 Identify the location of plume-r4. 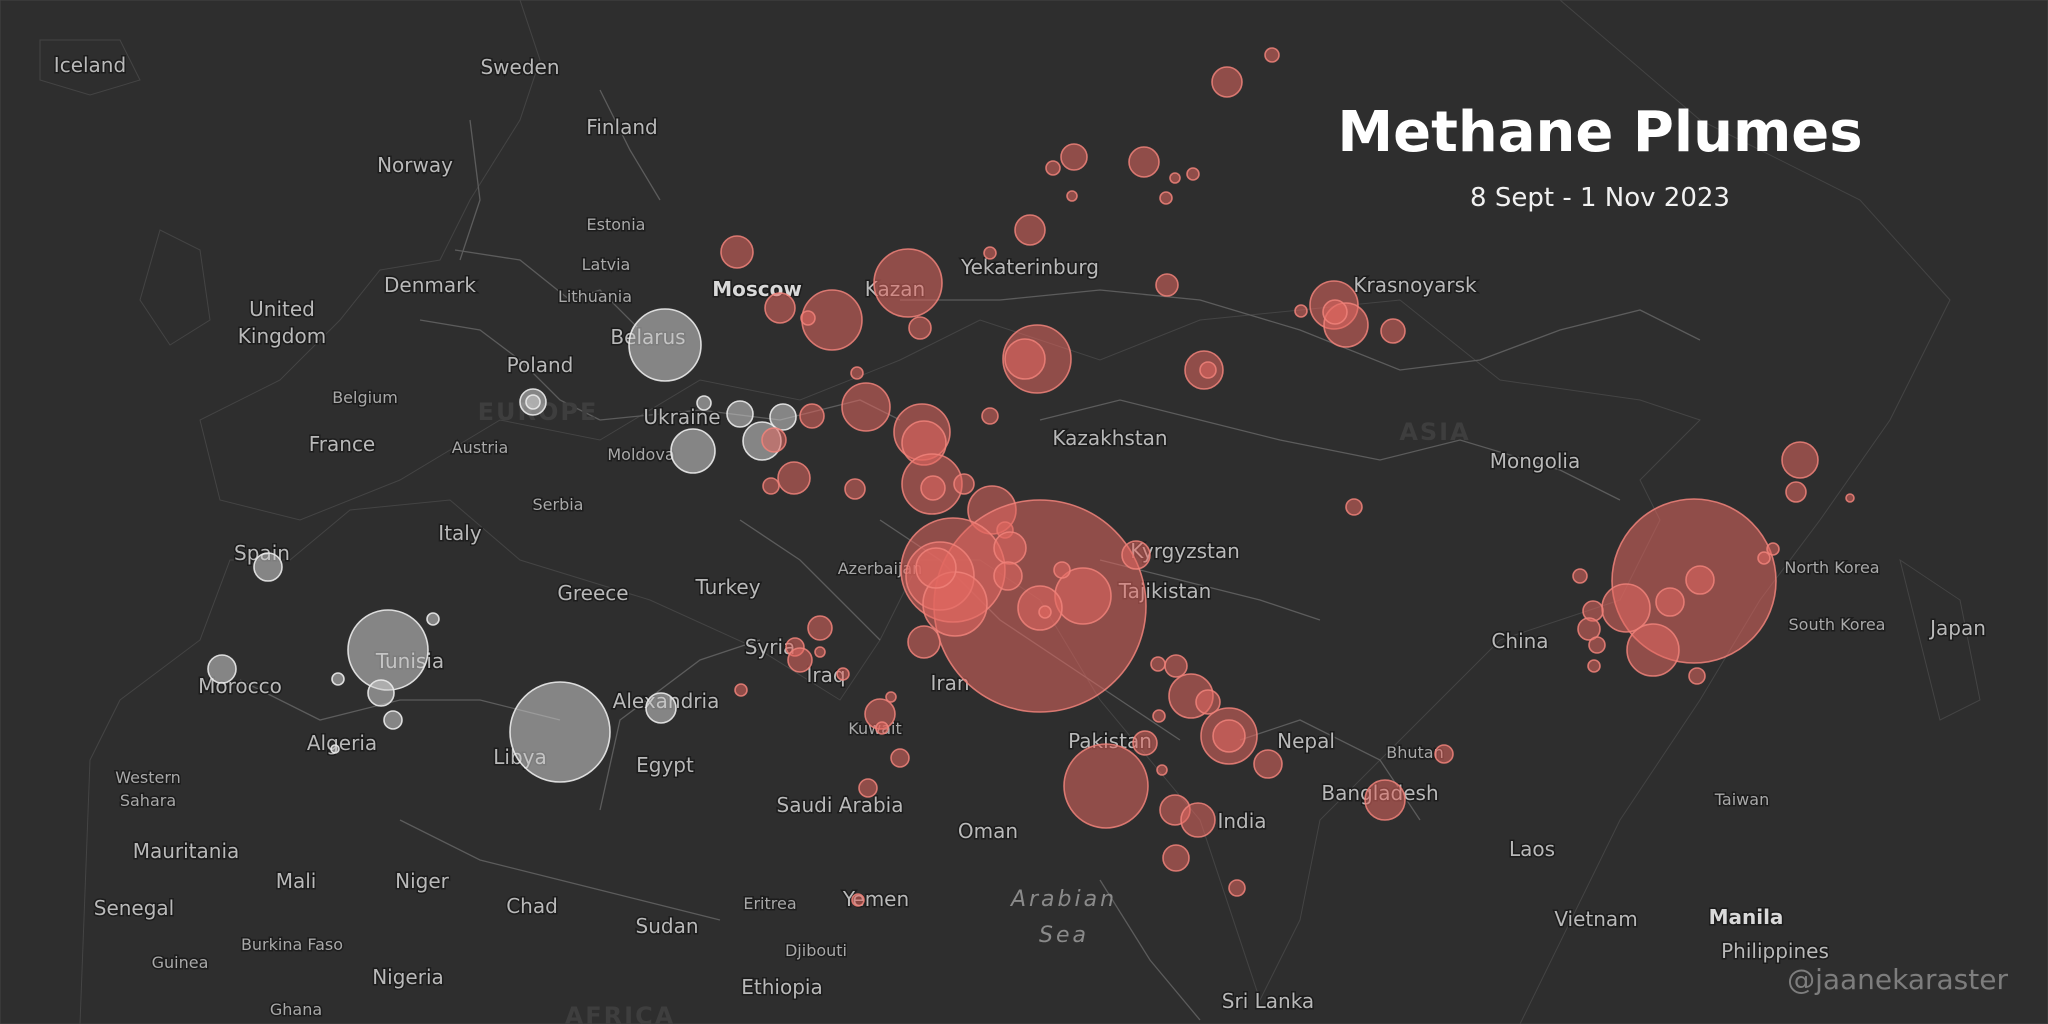
(1053, 168).